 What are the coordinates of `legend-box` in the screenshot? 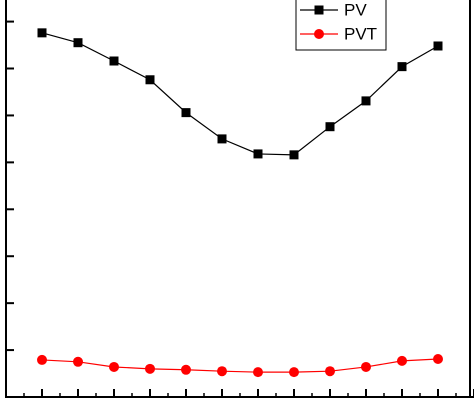 It's located at (341, 25).